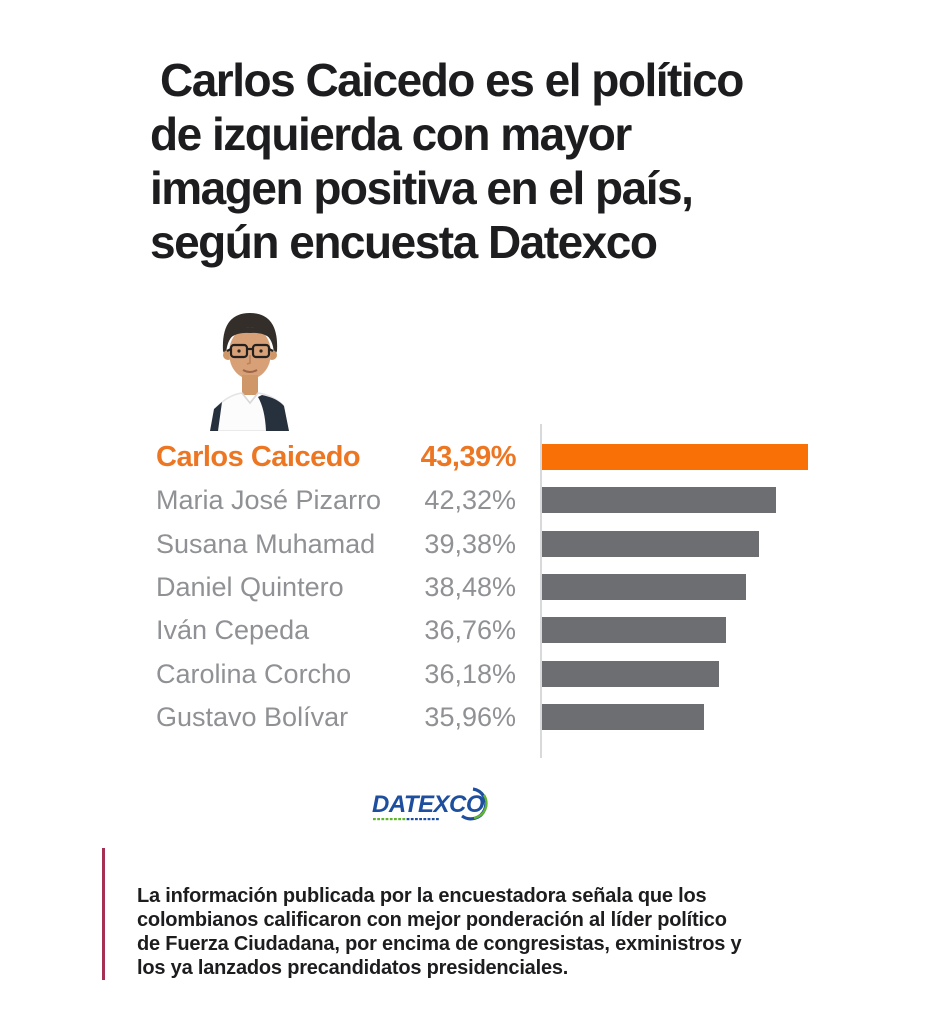 The width and height of the screenshot is (943, 1024). Describe the element at coordinates (252, 716) in the screenshot. I see `politician-name: Gustavo Bolívar` at that location.